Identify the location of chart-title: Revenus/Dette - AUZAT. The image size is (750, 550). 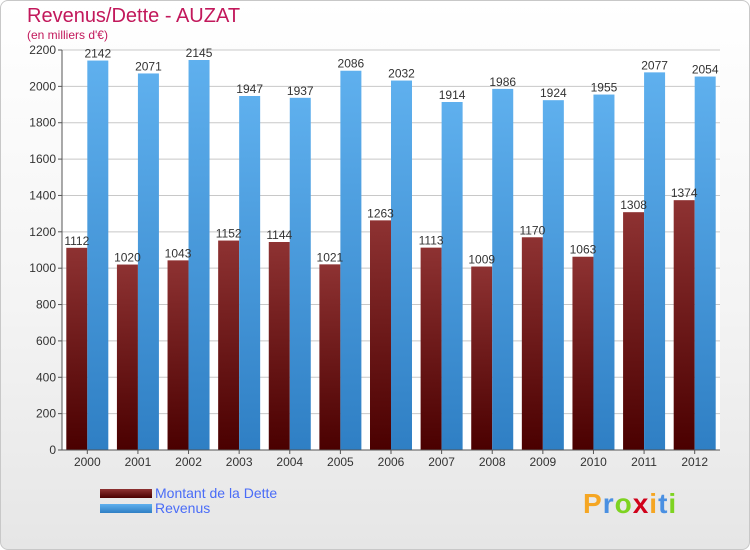
(134, 16).